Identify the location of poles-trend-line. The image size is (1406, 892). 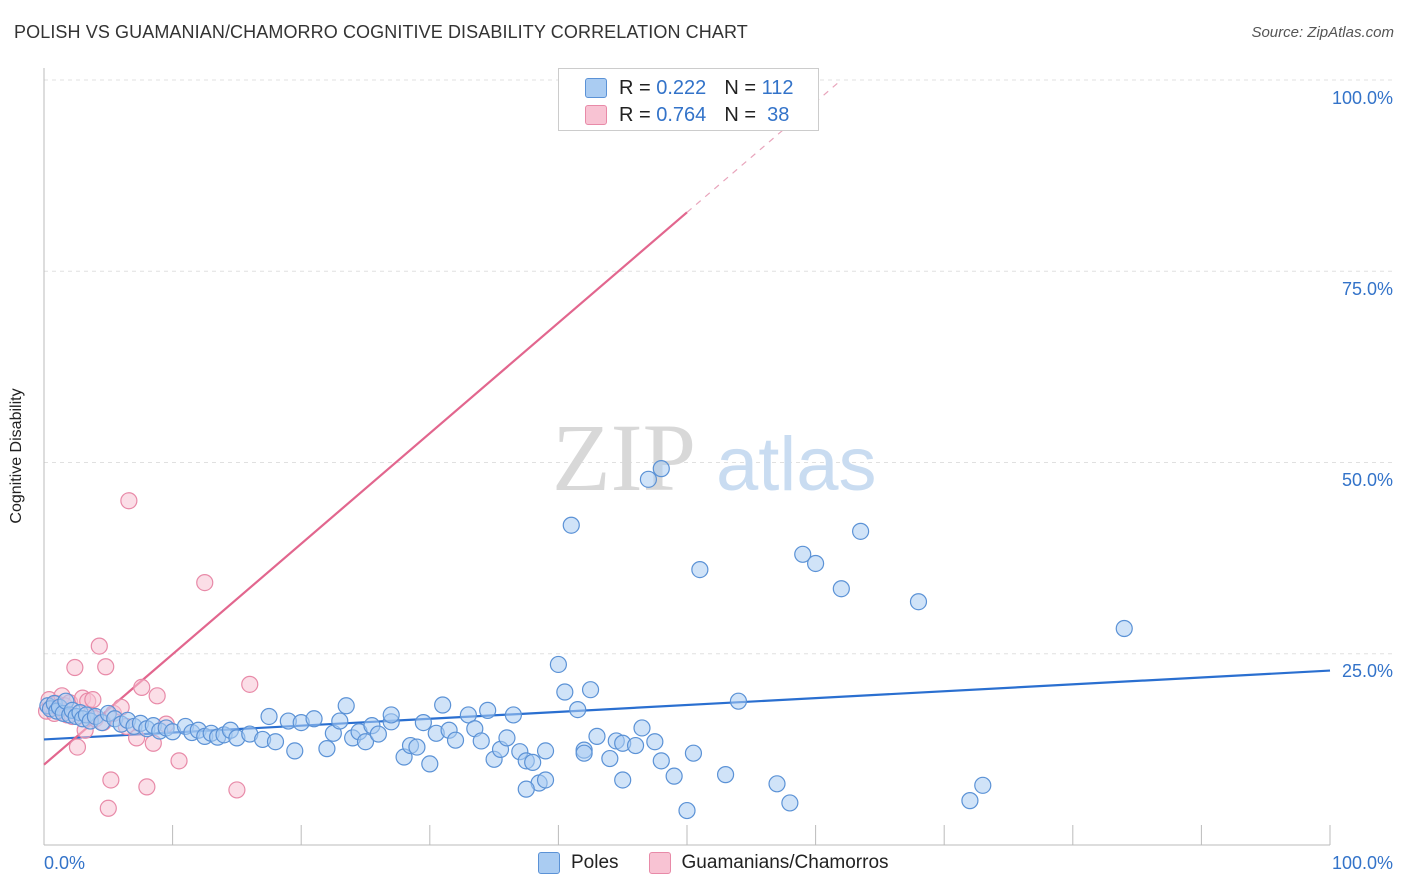
(687, 705).